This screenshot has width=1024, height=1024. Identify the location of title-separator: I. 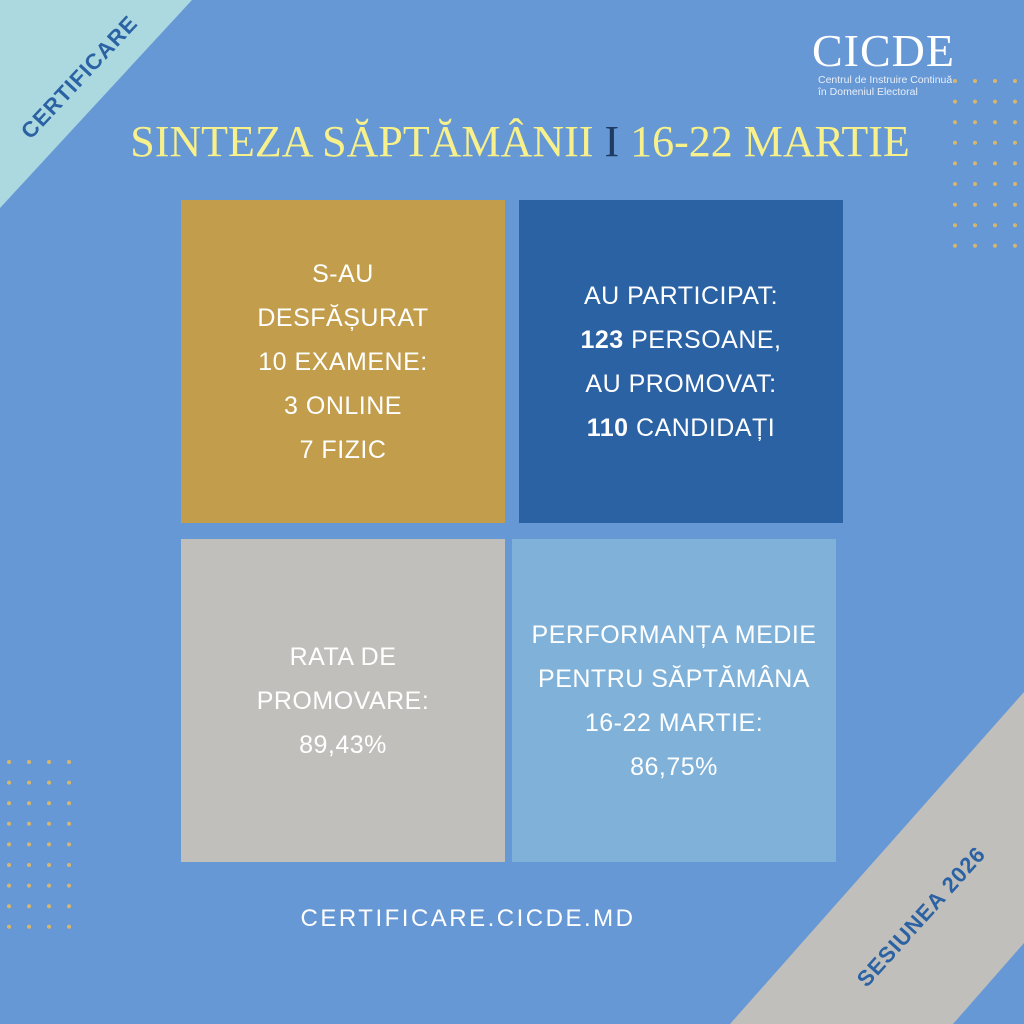
(612, 141).